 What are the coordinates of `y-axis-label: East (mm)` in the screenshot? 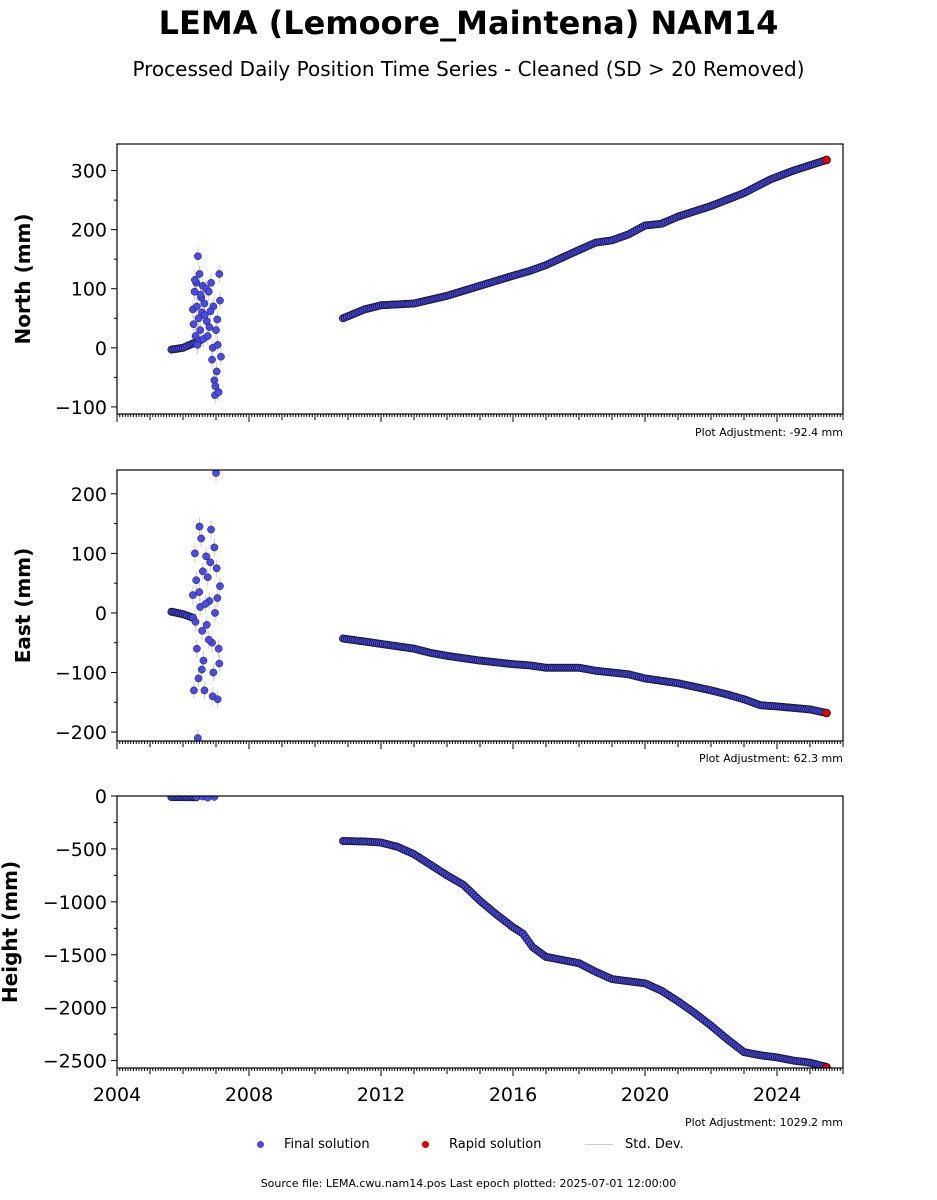 It's located at (23, 606).